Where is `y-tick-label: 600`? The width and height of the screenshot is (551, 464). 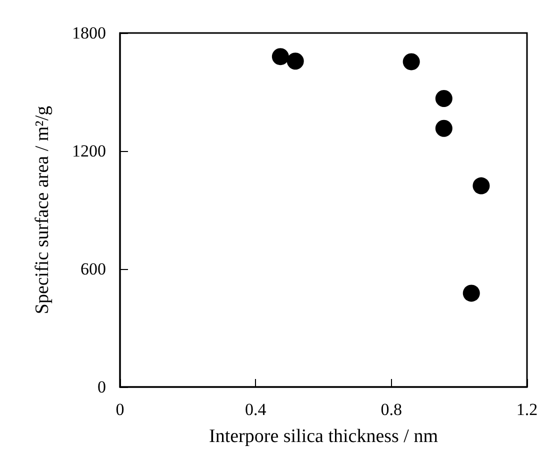
y-tick-label: 600 is located at coordinates (93, 269).